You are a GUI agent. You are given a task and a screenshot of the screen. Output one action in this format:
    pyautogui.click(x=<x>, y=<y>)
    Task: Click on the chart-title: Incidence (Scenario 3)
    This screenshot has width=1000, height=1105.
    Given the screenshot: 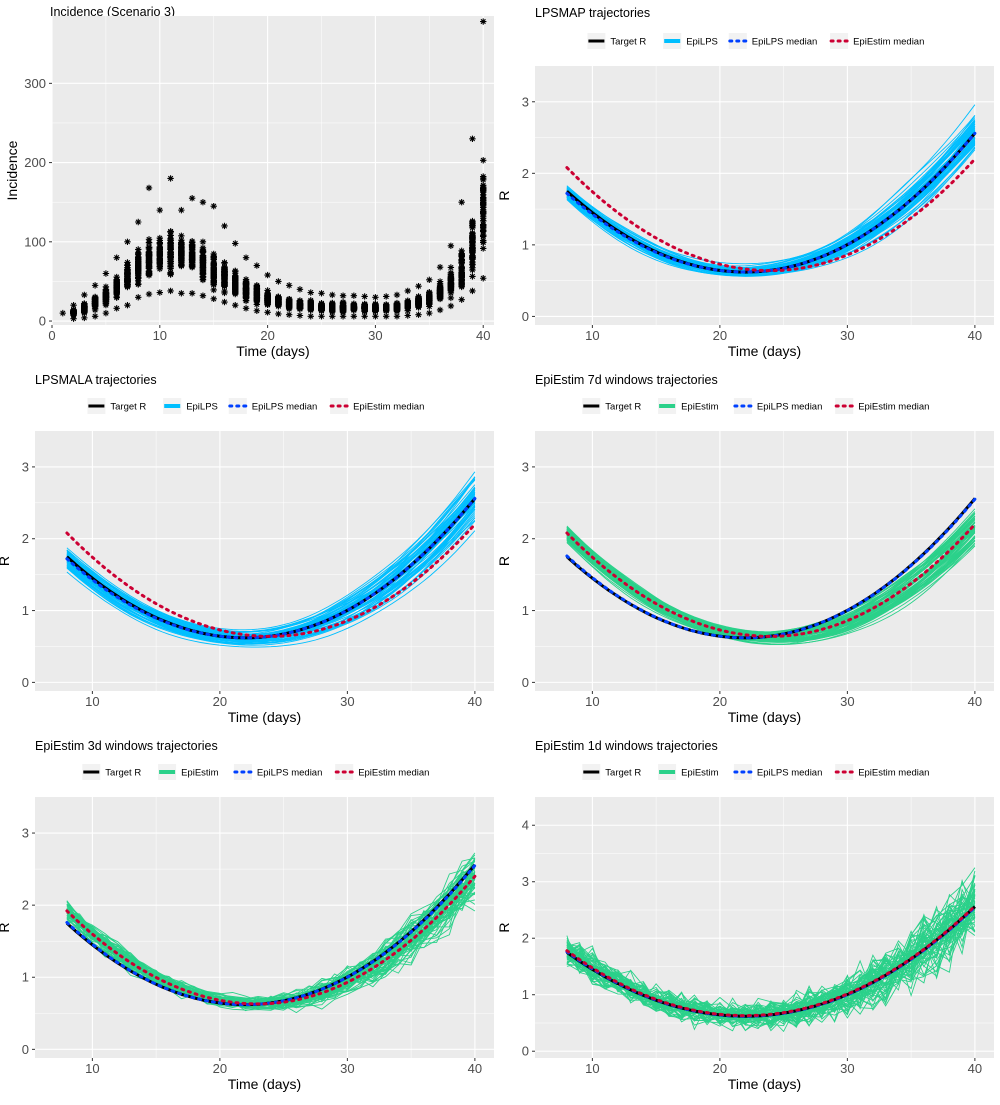 What is the action you would take?
    pyautogui.click(x=112, y=12)
    